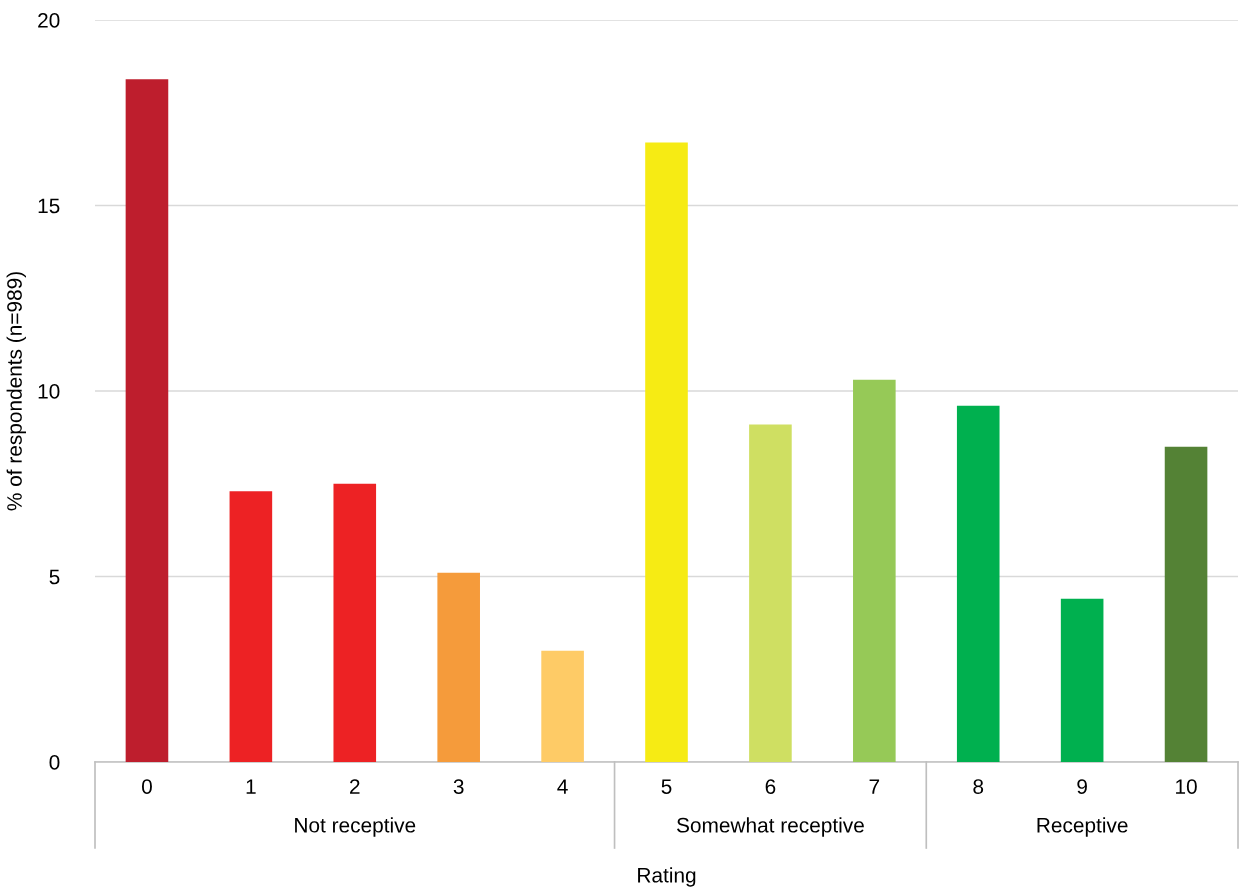 The height and width of the screenshot is (890, 1239). What do you see at coordinates (355, 827) in the screenshot?
I see `text: Not receptive` at bounding box center [355, 827].